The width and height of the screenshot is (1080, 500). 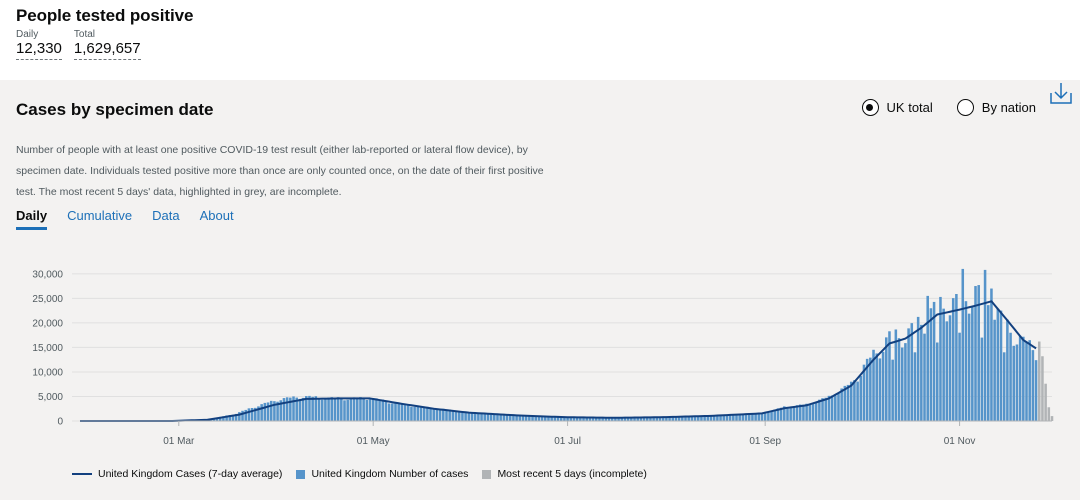 What do you see at coordinates (39, 50) in the screenshot?
I see `metric-daily-value: 12,330` at bounding box center [39, 50].